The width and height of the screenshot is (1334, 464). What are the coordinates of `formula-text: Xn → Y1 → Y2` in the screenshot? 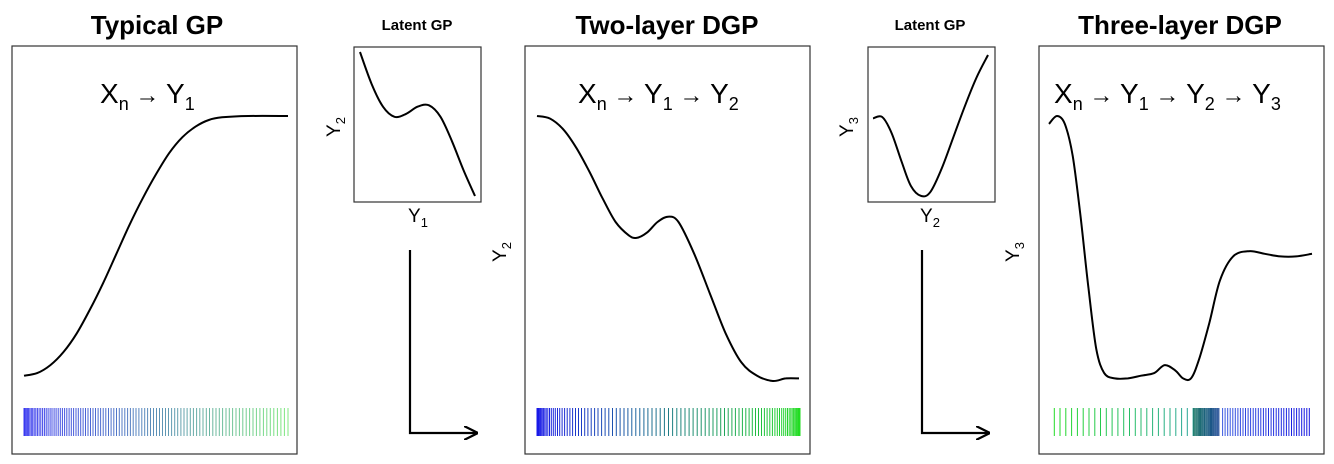 It's located at (658, 96).